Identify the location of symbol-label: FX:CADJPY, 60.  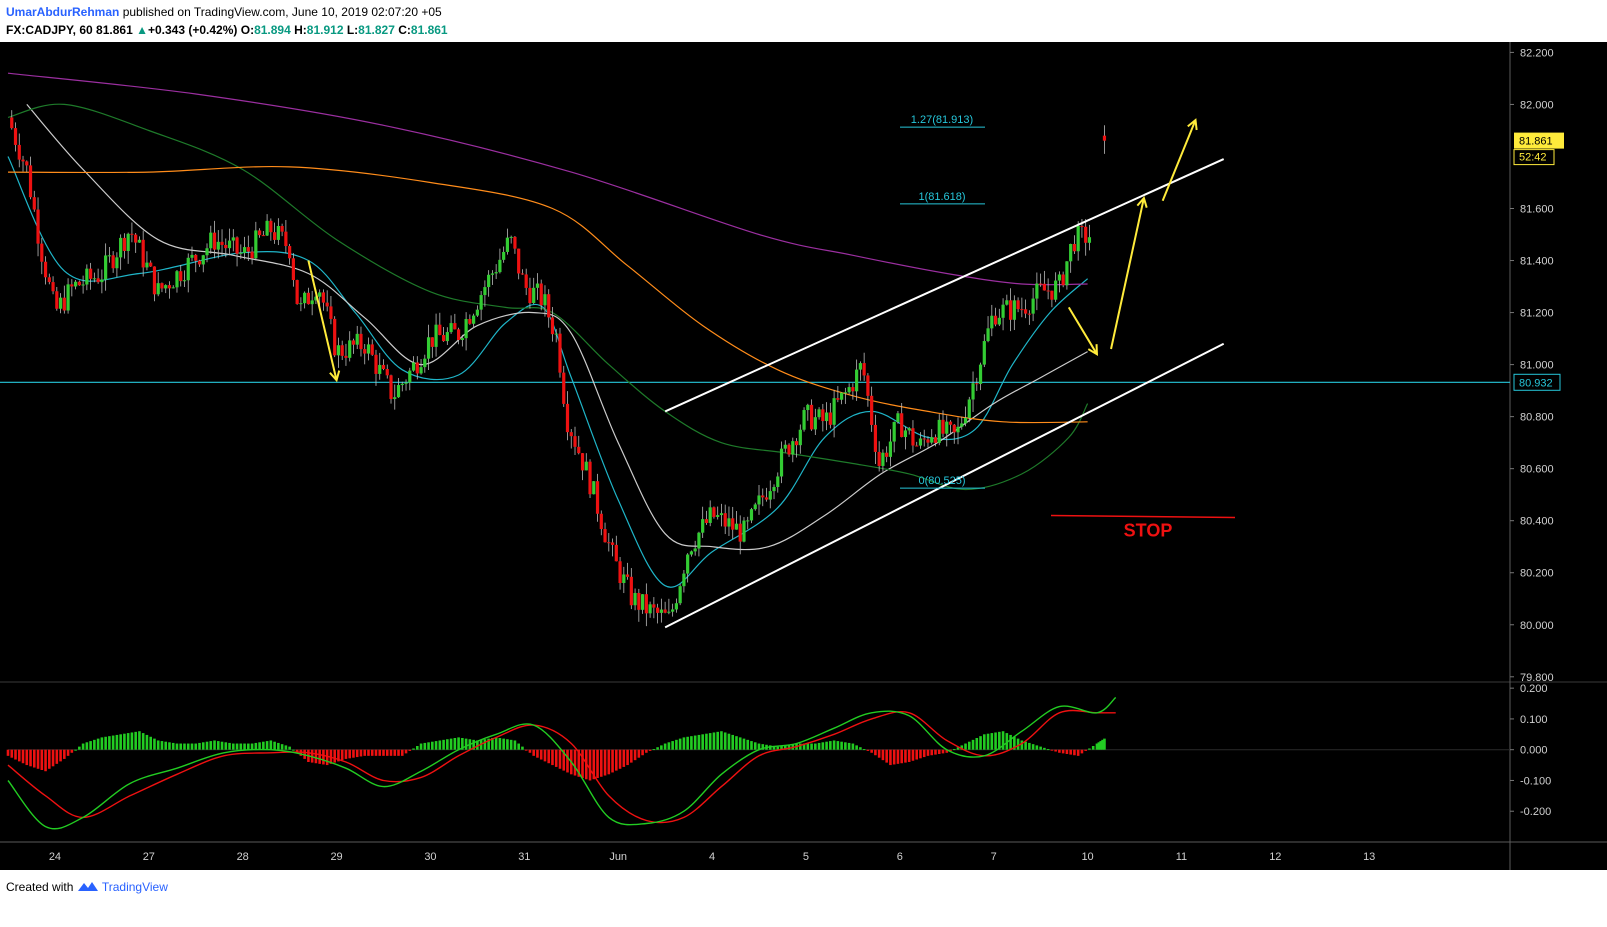
(49, 30).